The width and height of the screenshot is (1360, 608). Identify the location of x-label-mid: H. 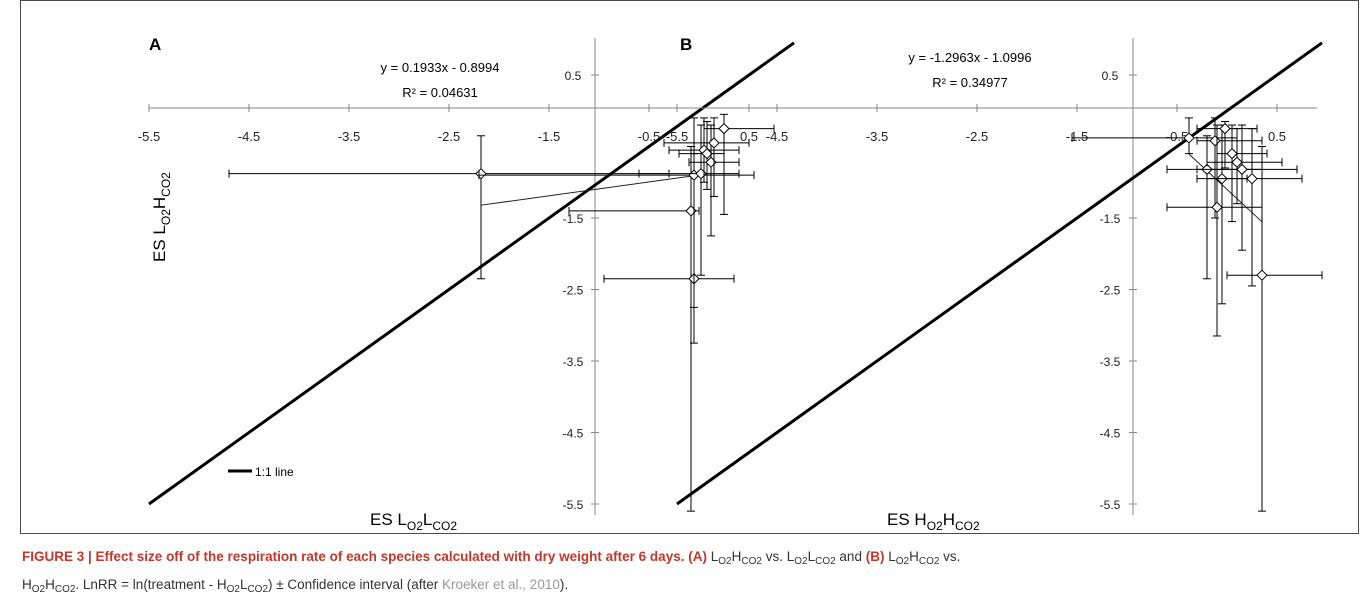
(949, 519).